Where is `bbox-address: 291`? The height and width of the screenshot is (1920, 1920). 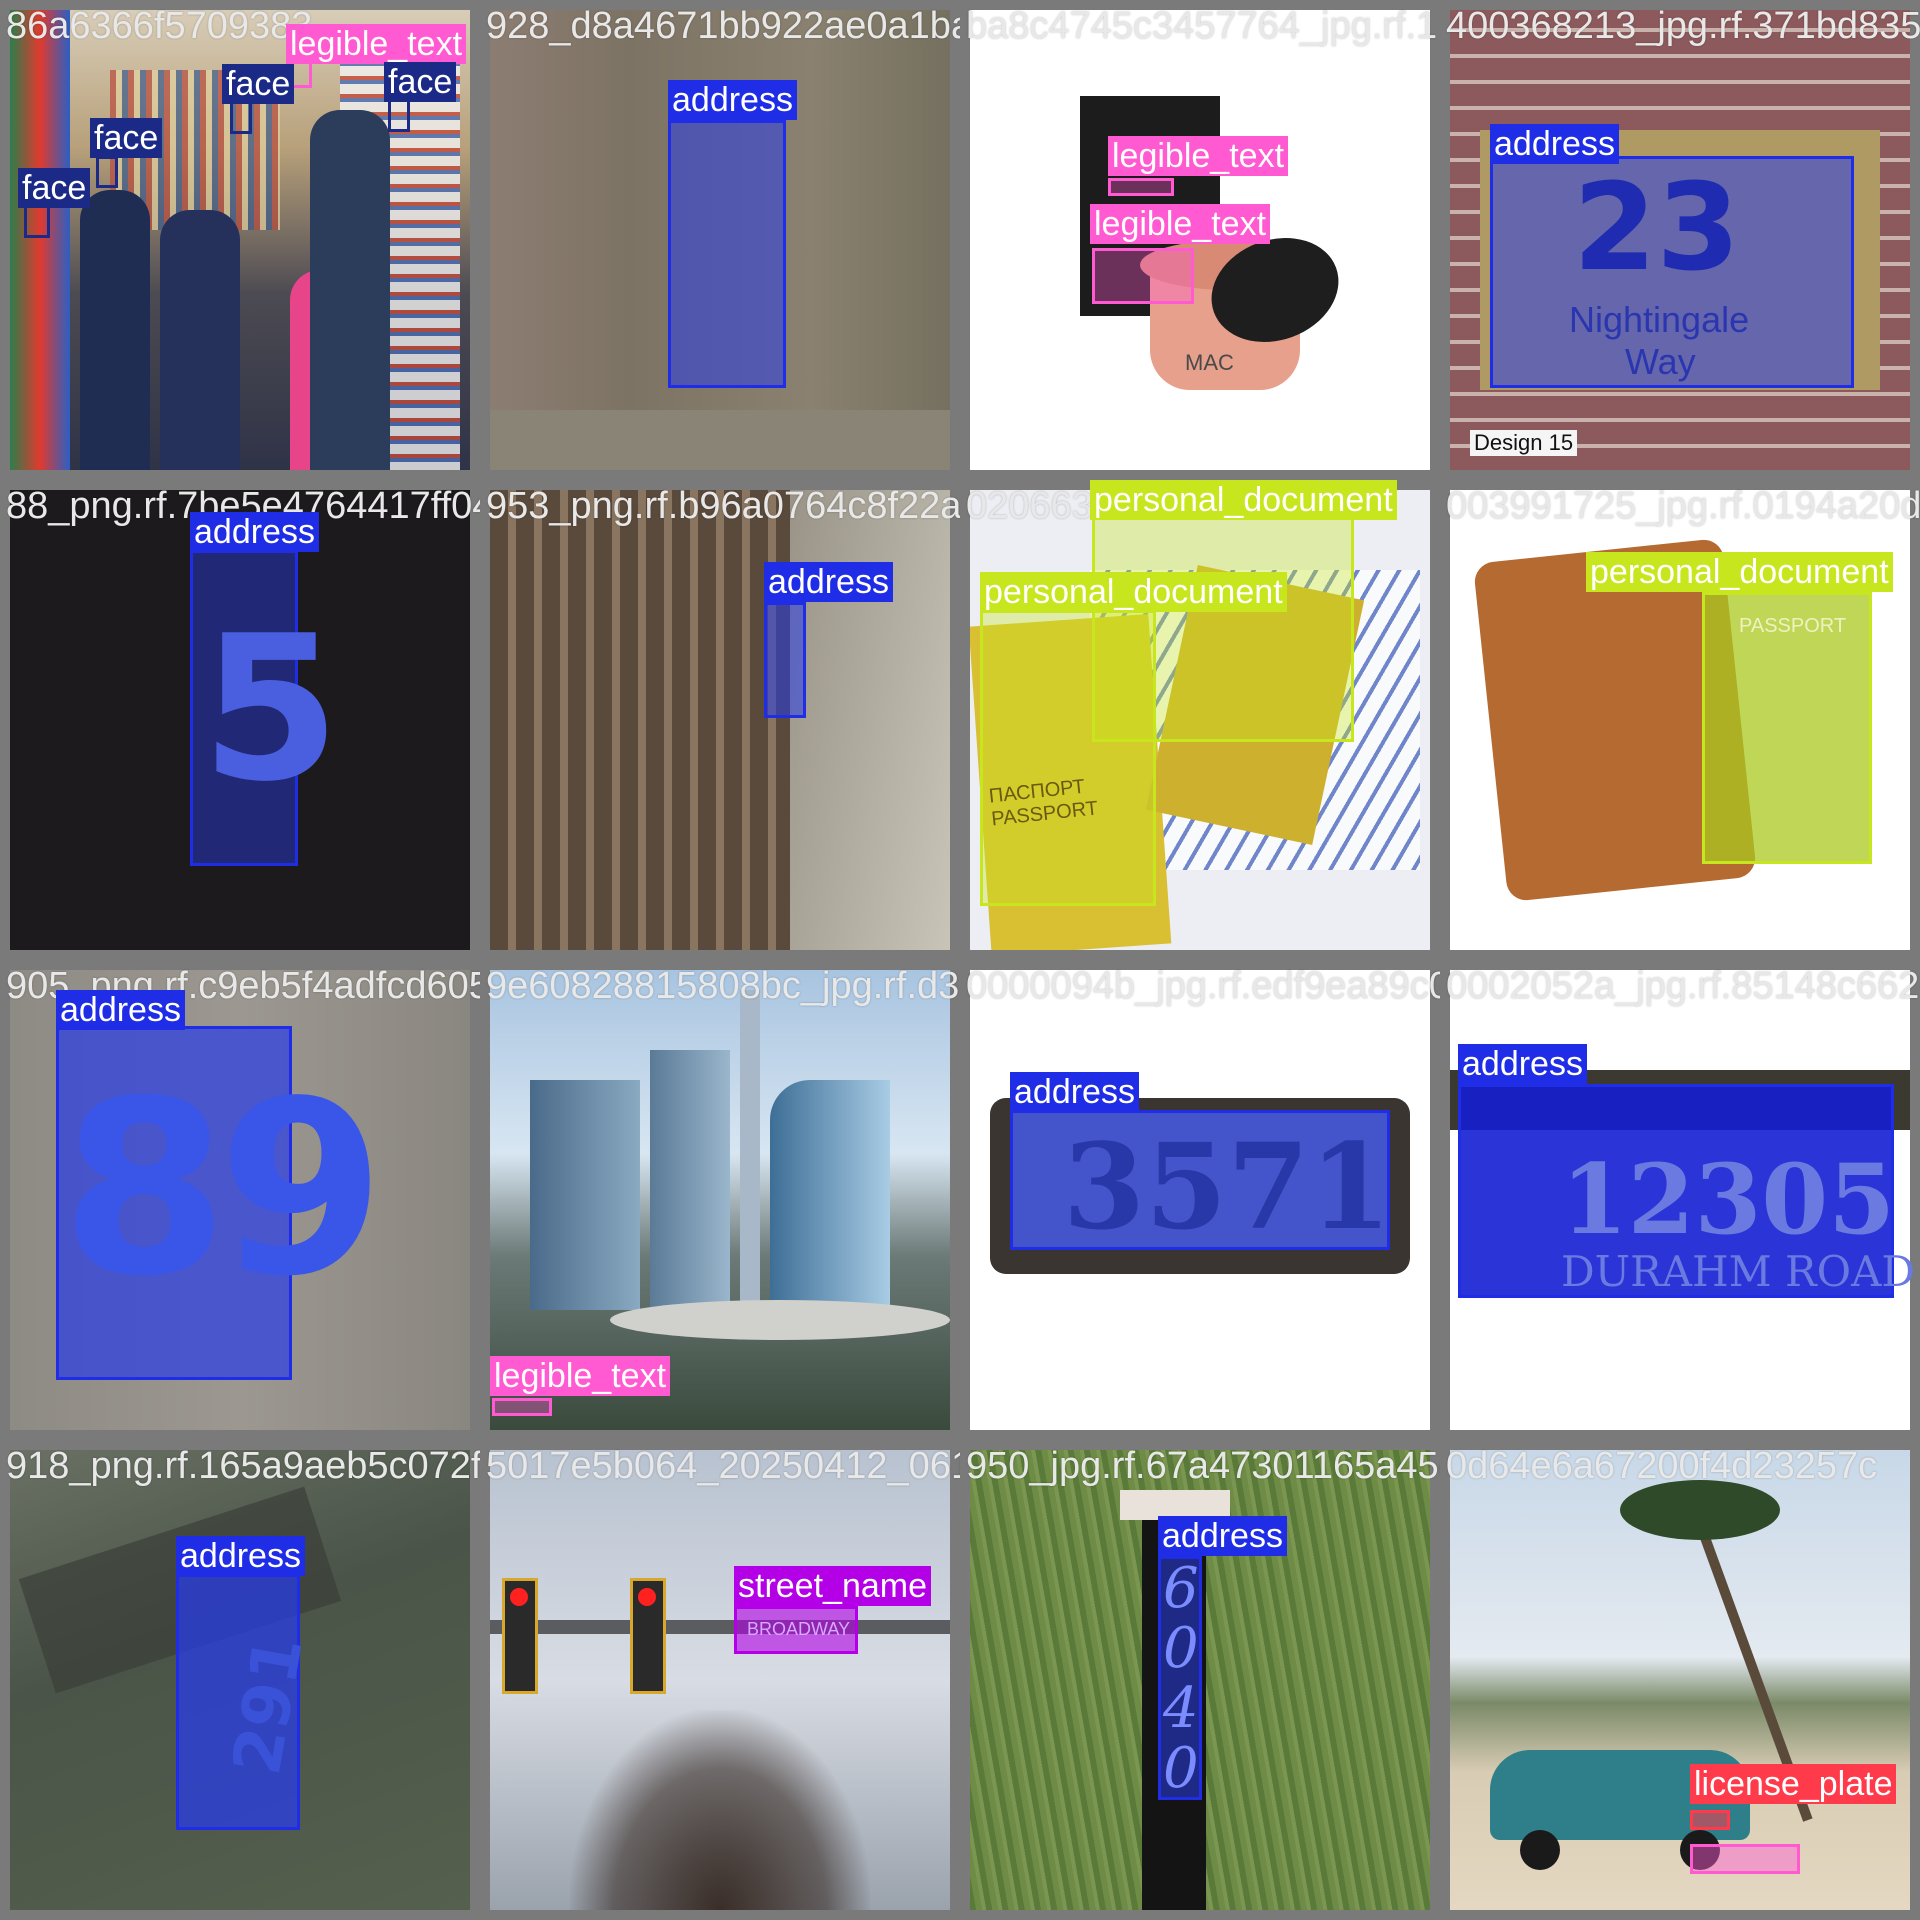 bbox-address: 291 is located at coordinates (238, 1702).